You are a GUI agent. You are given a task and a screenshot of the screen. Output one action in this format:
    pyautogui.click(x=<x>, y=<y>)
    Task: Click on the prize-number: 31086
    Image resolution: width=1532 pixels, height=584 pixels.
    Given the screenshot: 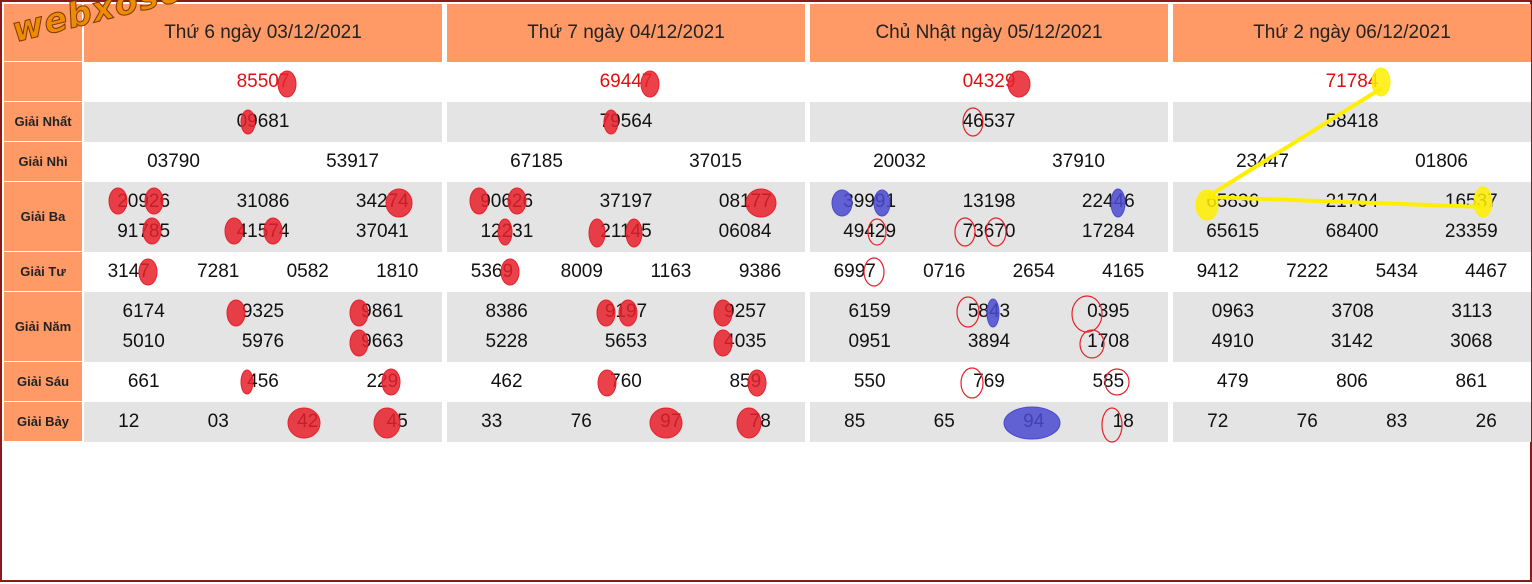 What is the action you would take?
    pyautogui.click(x=263, y=201)
    